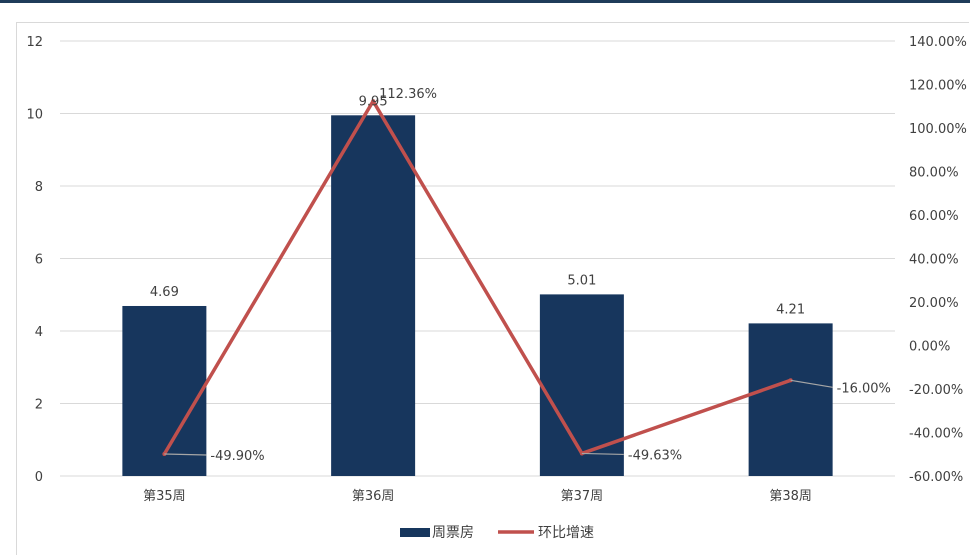  What do you see at coordinates (408, 94) in the screenshot?
I see `line-value-label: 112.36%` at bounding box center [408, 94].